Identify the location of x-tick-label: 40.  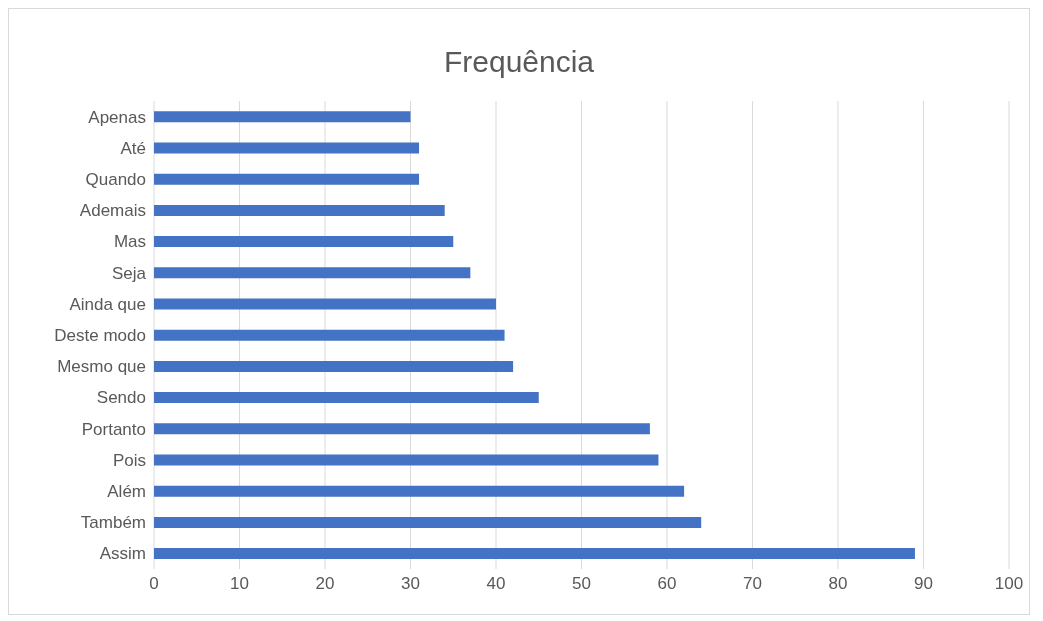
(496, 584).